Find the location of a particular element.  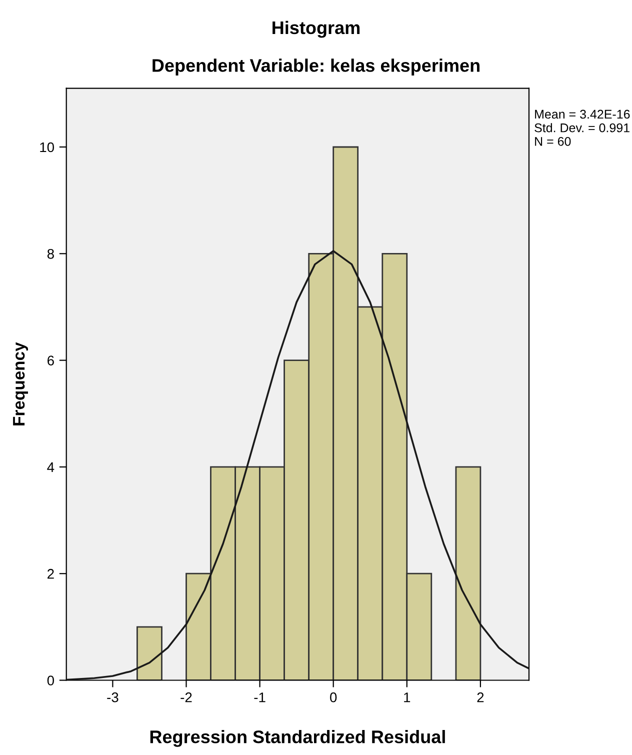

y-tick-label: 10 is located at coordinates (47, 147).